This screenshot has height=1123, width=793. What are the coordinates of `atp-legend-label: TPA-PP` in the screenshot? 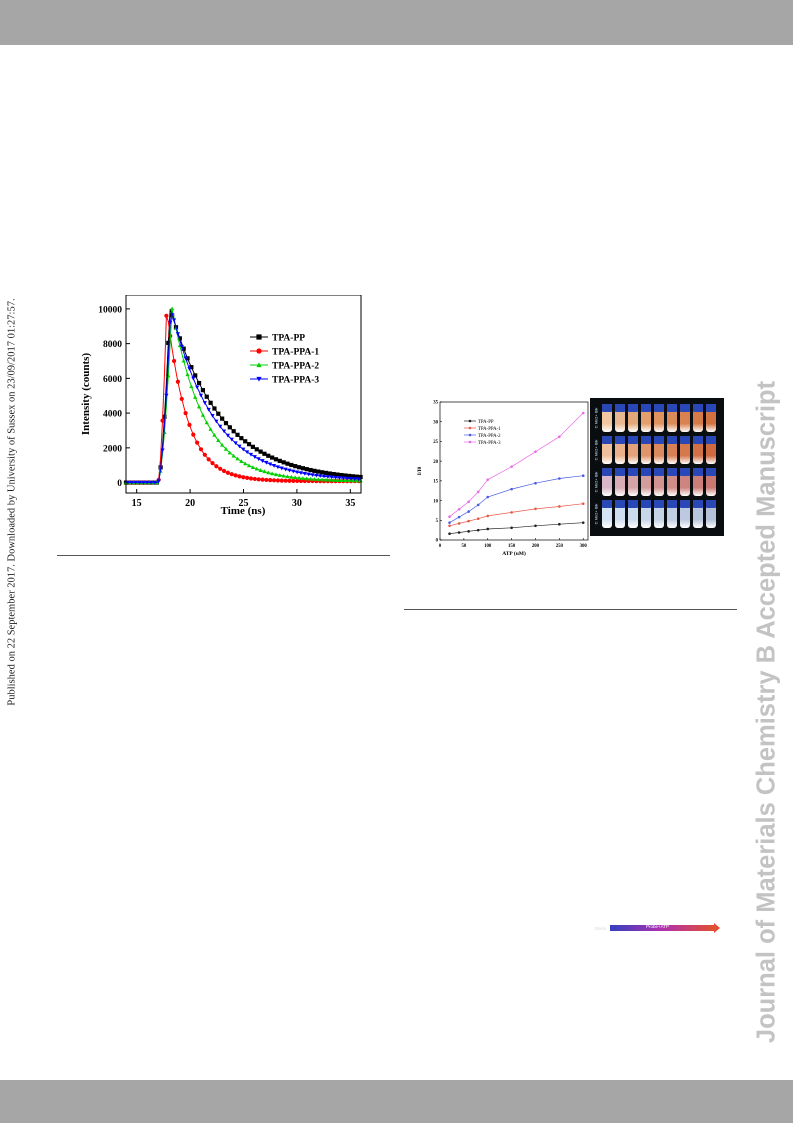 It's located at (486, 422).